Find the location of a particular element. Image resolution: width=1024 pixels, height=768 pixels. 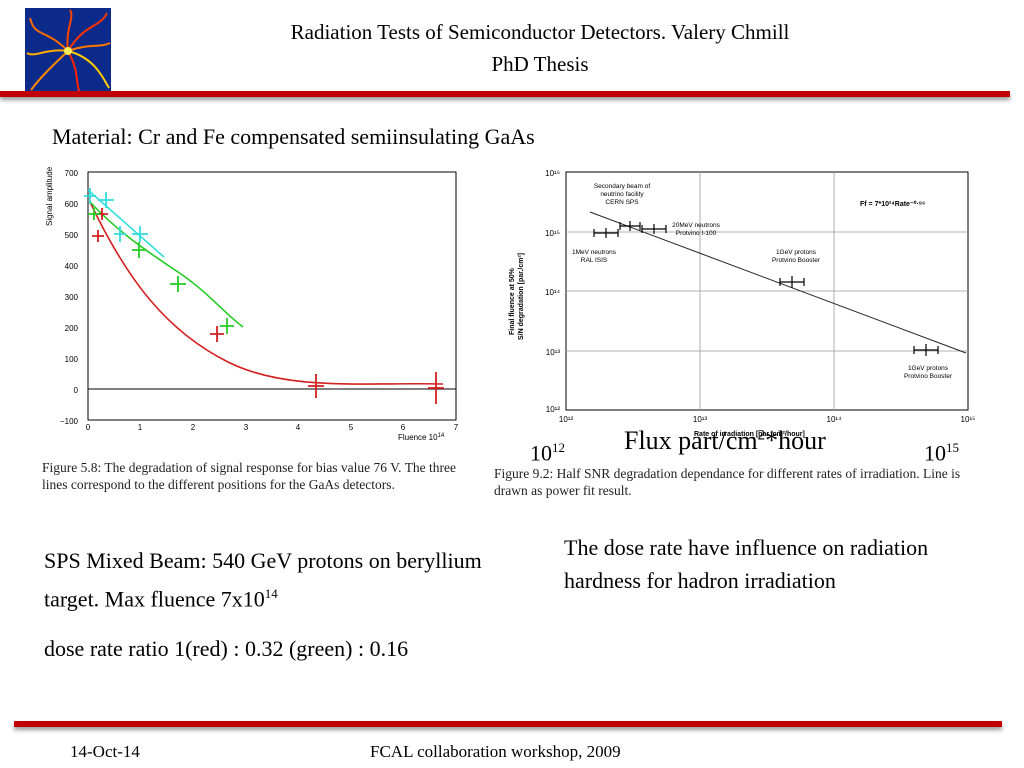

footer-rule is located at coordinates (508, 724).